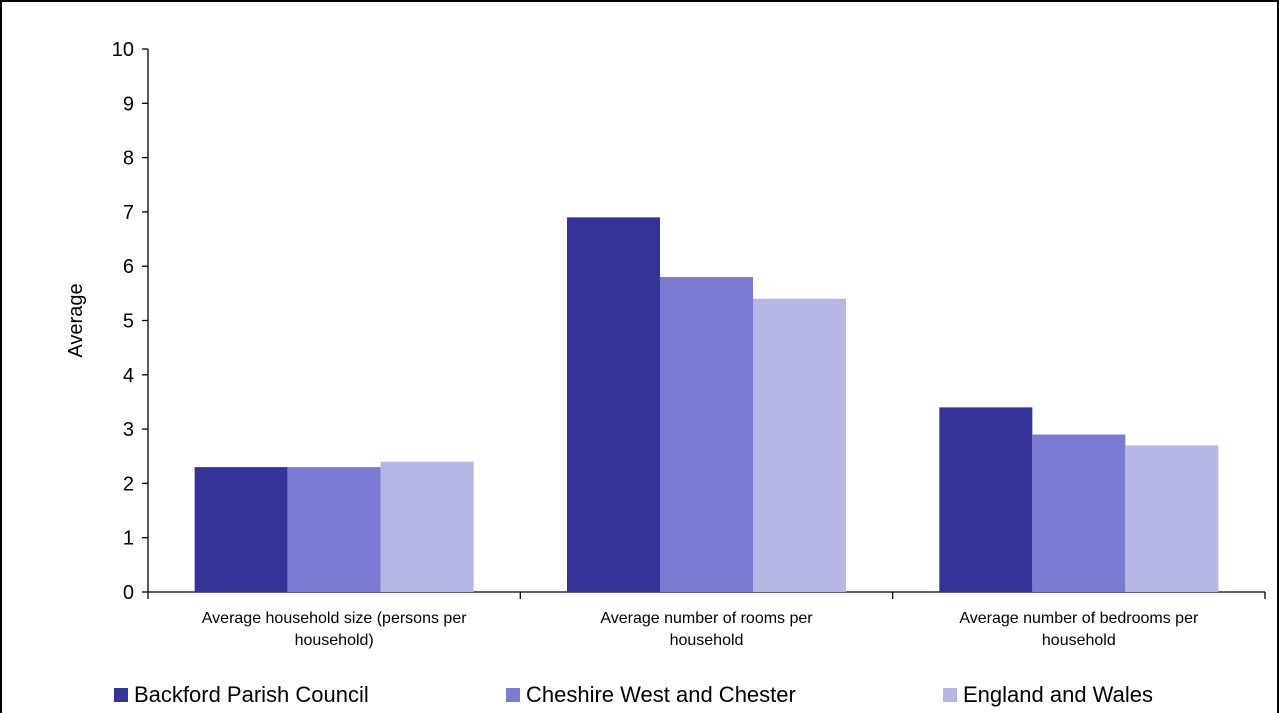  I want to click on legend-item-backford: Backford Parish Council, so click(241, 695).